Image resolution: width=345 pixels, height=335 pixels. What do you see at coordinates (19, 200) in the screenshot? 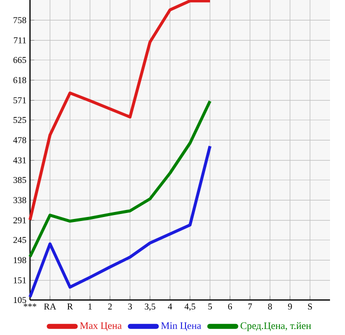
I see `y-tick-label: 338` at bounding box center [19, 200].